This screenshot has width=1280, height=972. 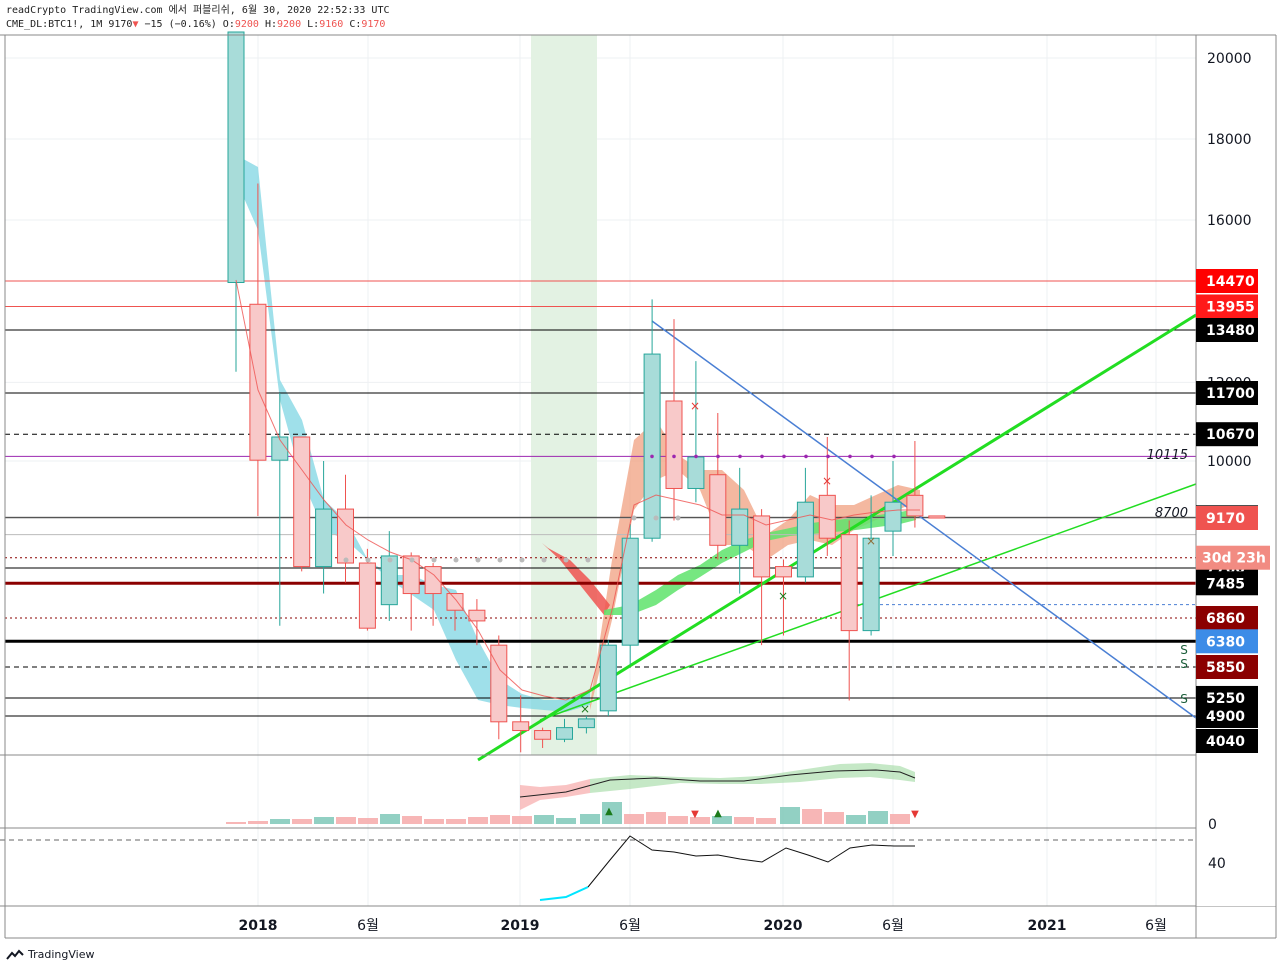 I want to click on price-tick-label: 20000, so click(x=1229, y=59).